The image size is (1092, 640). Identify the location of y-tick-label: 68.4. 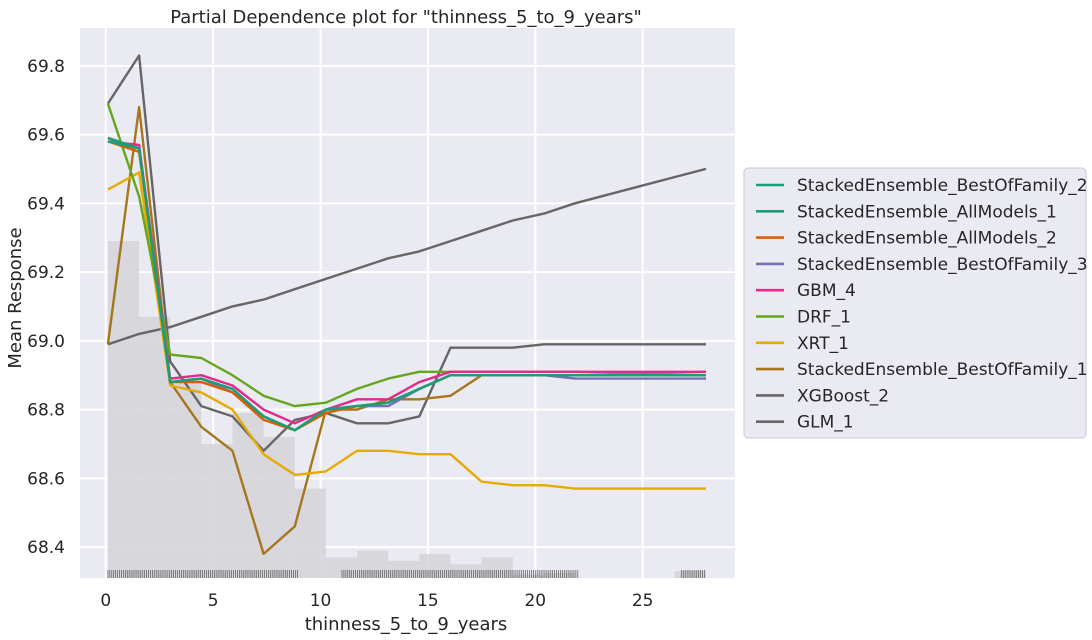
(46, 548).